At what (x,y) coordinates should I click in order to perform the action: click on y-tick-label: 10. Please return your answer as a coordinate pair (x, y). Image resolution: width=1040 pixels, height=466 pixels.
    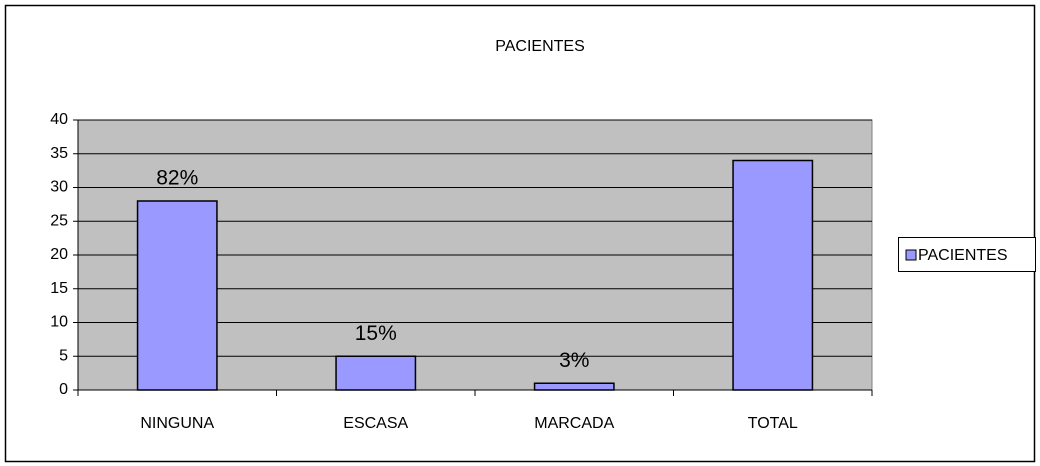
    Looking at the image, I should click on (59, 322).